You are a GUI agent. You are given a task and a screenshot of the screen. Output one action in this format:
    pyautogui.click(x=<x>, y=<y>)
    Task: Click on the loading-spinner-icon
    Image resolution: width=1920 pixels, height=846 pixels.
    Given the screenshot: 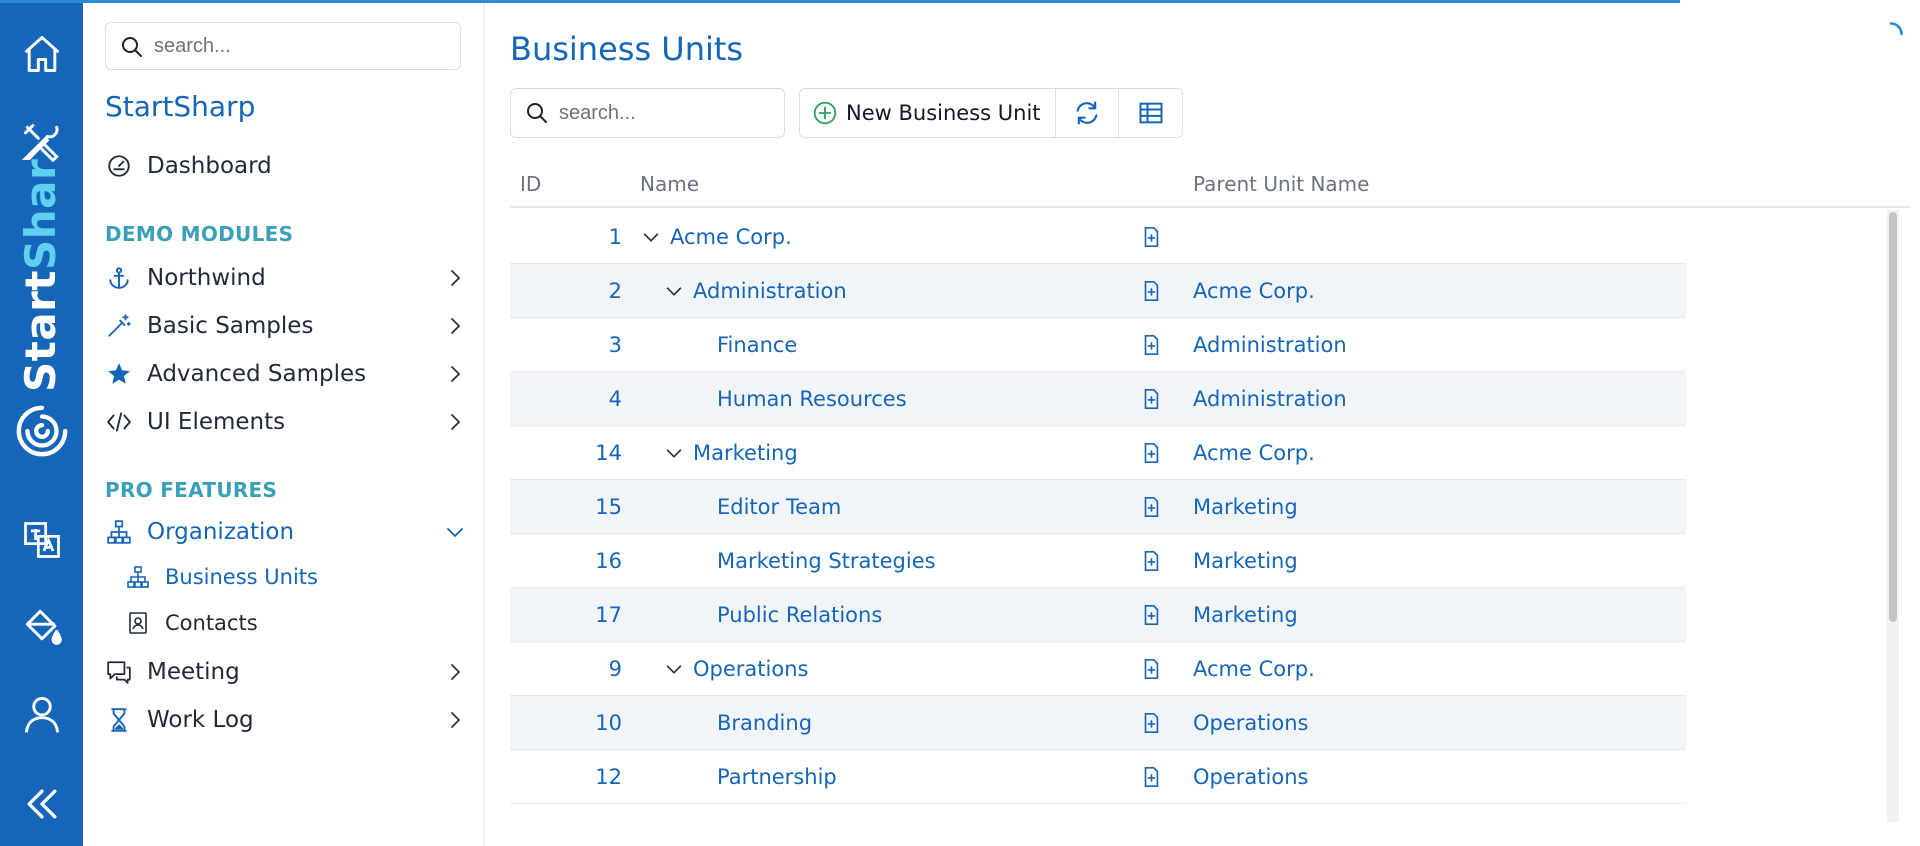 What is the action you would take?
    pyautogui.click(x=1896, y=29)
    